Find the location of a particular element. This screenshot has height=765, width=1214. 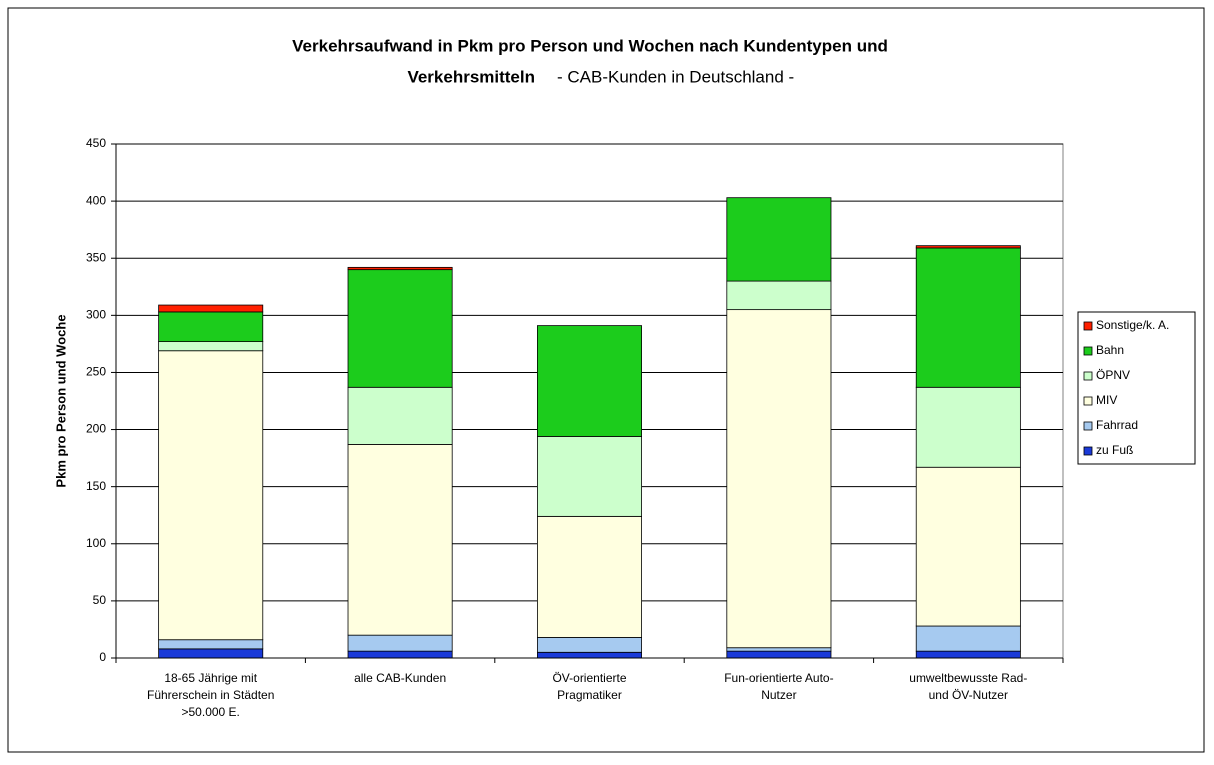

x-tick-label: Fun-orientierte Auto- is located at coordinates (778, 678).